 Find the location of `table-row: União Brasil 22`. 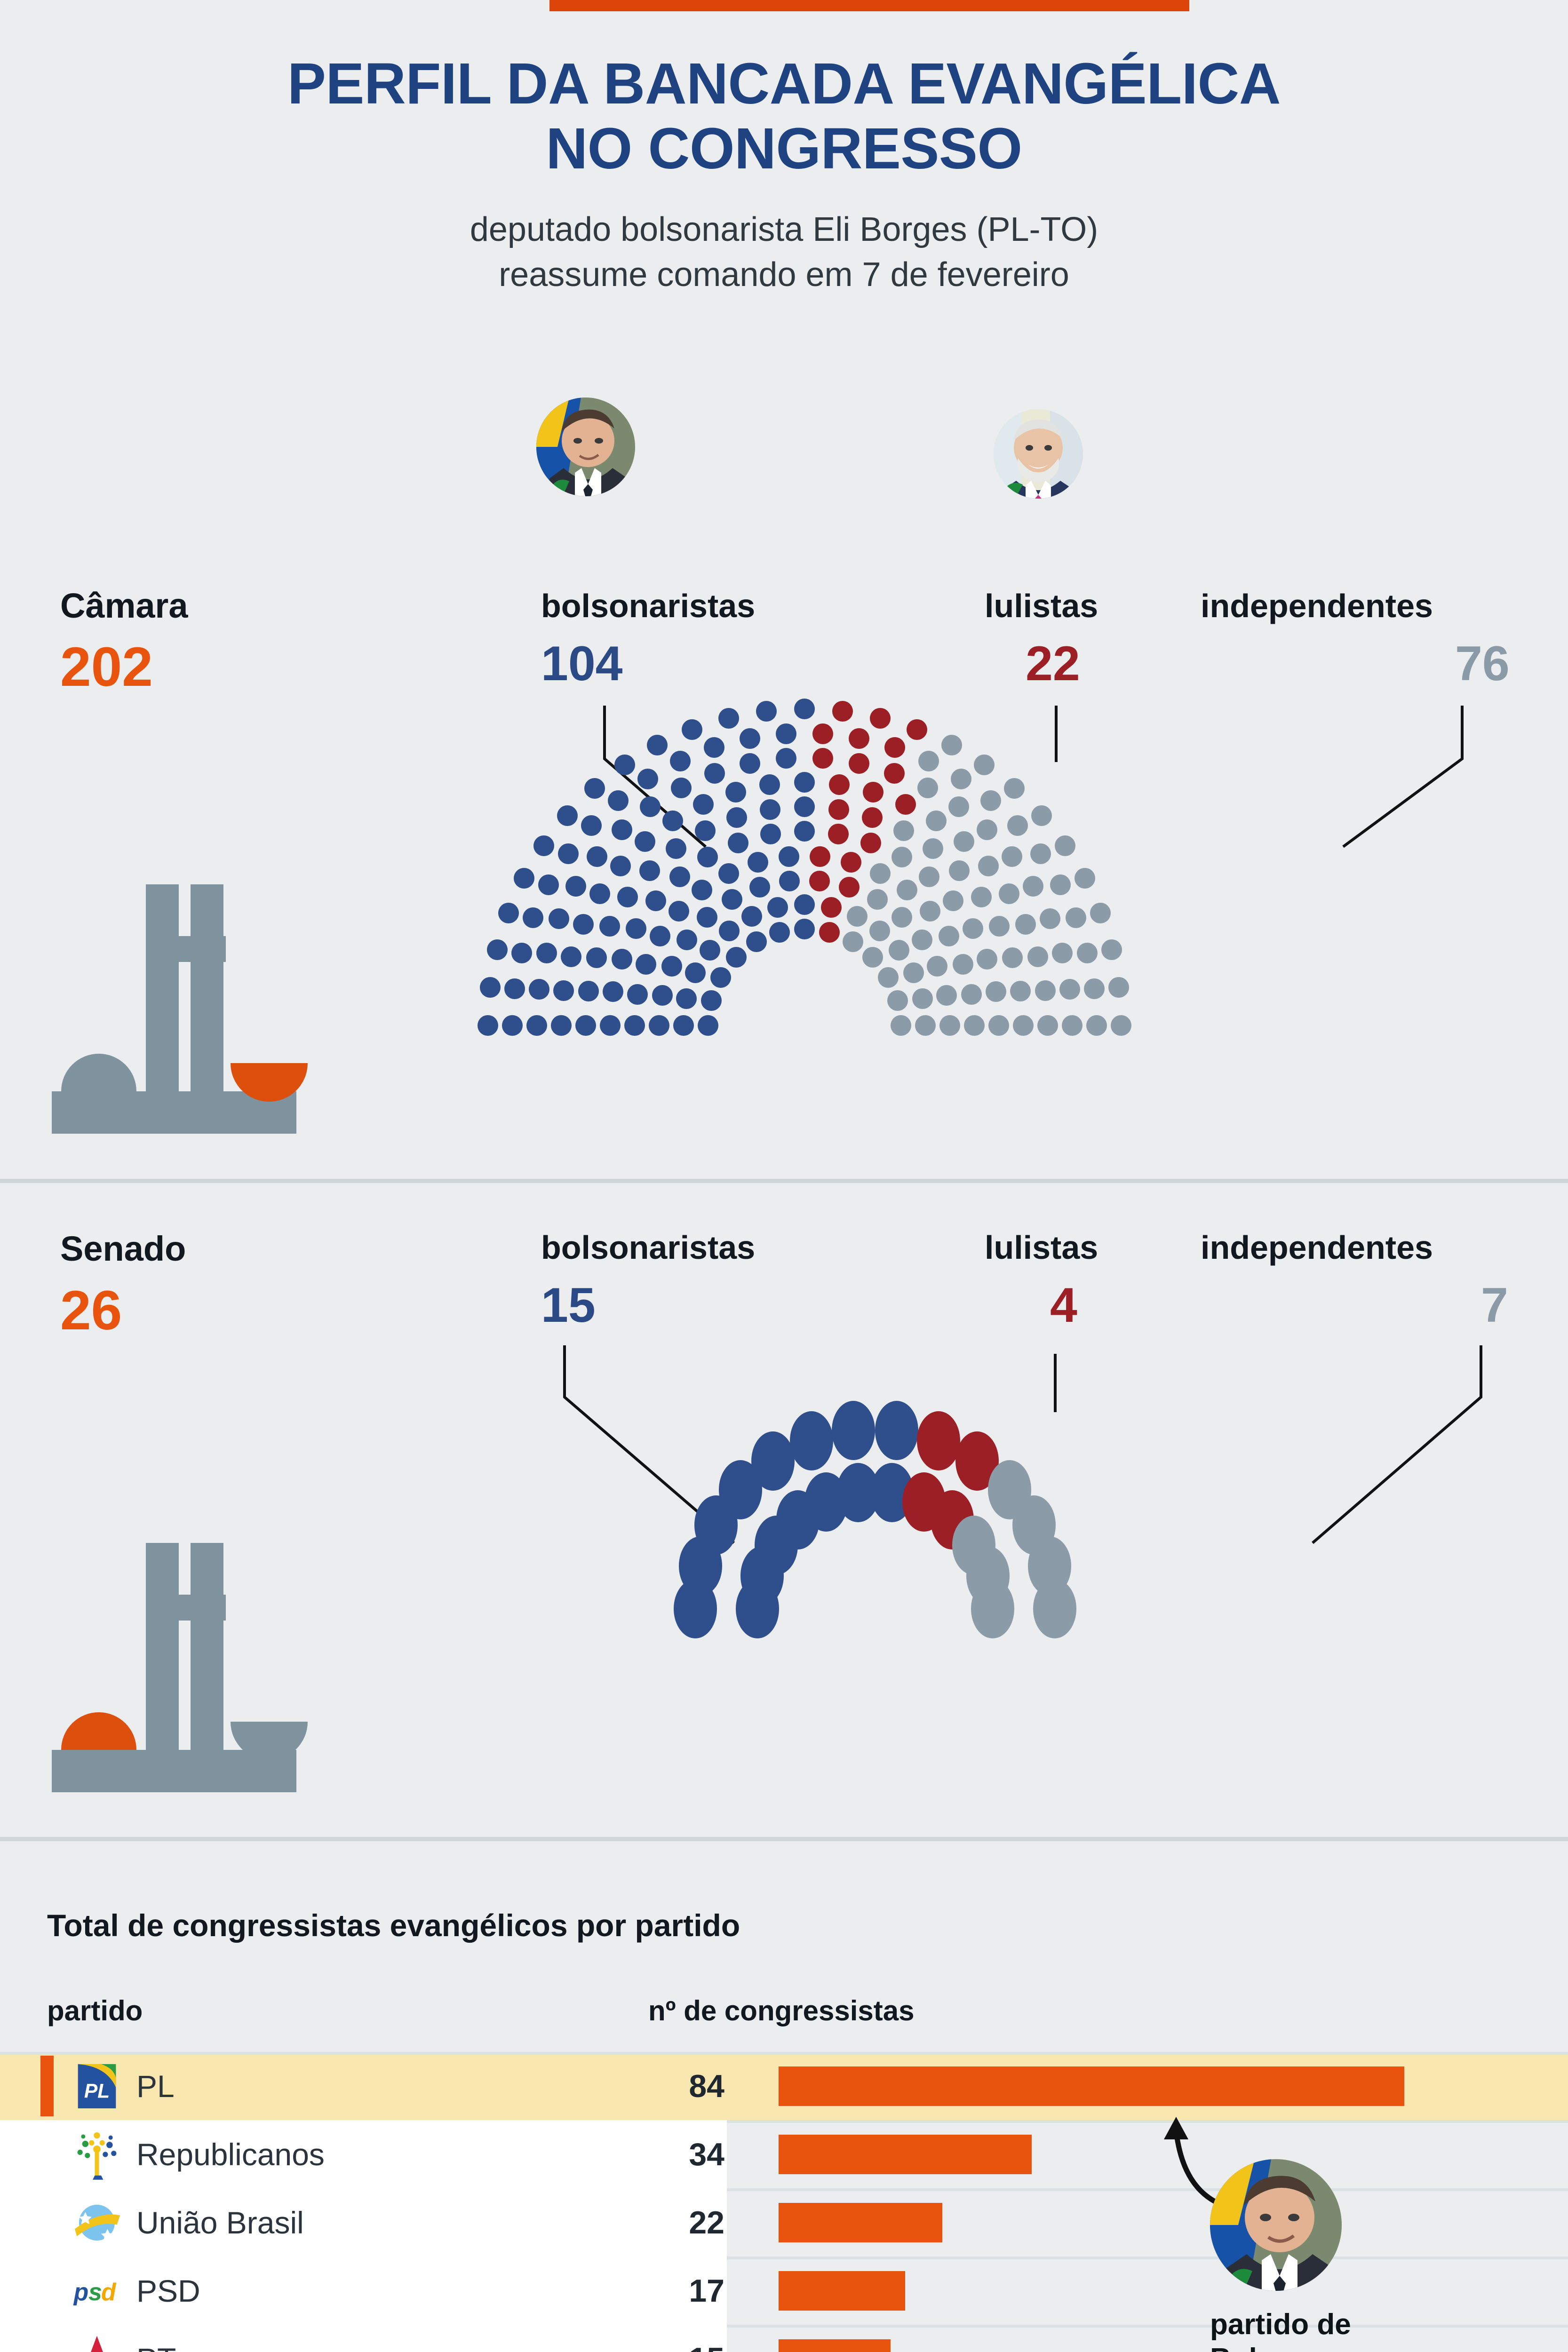

table-row: União Brasil 22 is located at coordinates (784, 2222).